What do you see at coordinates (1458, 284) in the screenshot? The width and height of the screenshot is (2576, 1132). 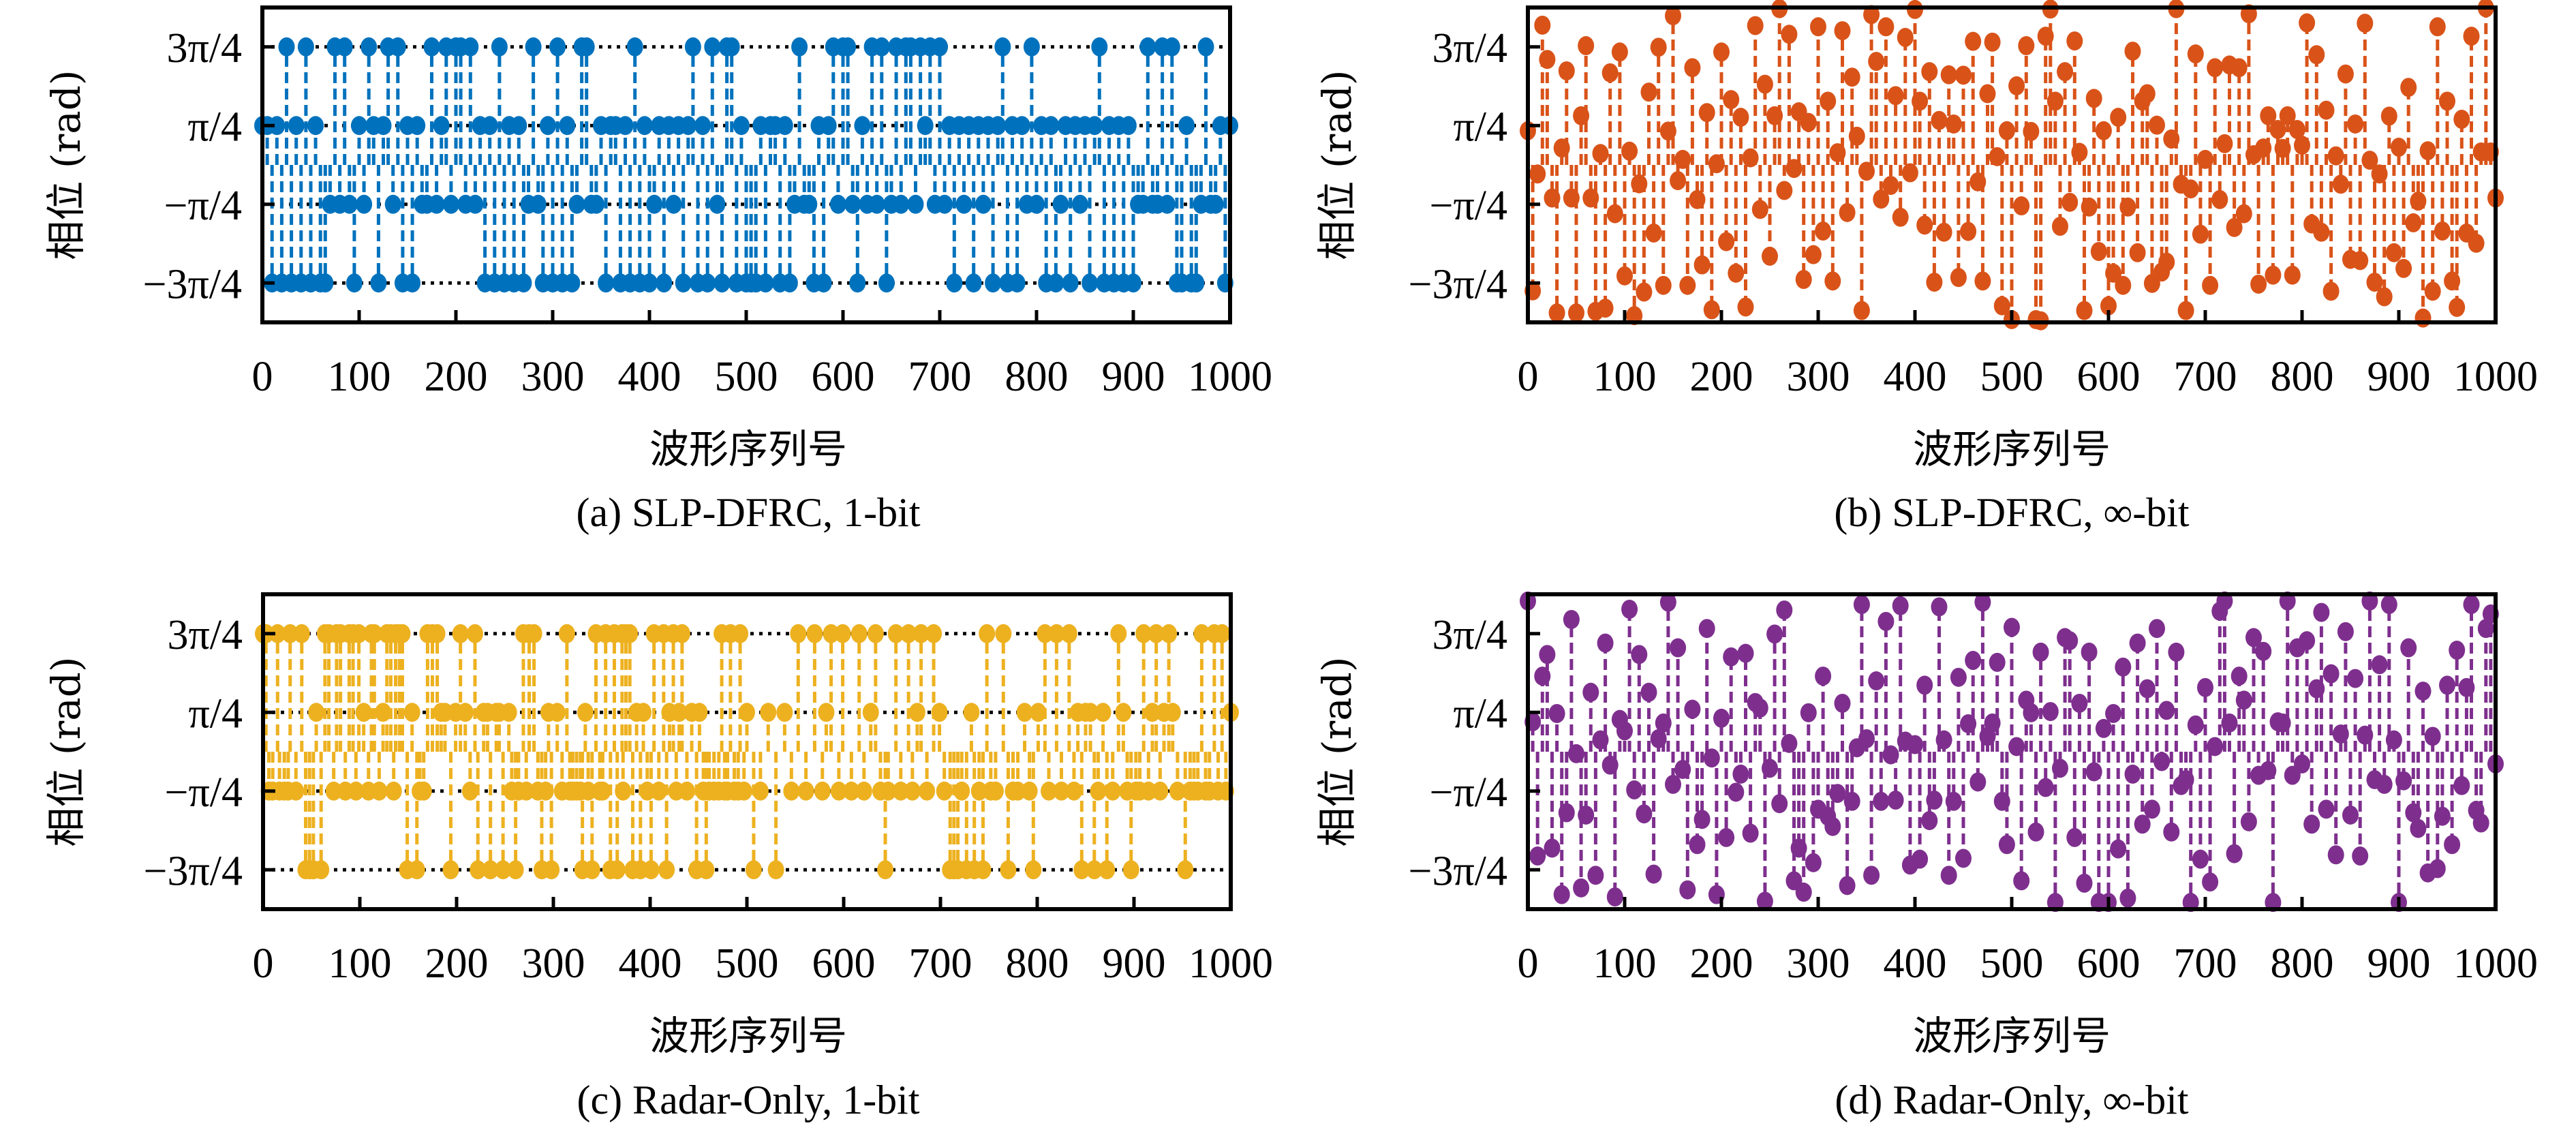 I see `y-tick-label: −3π/4` at bounding box center [1458, 284].